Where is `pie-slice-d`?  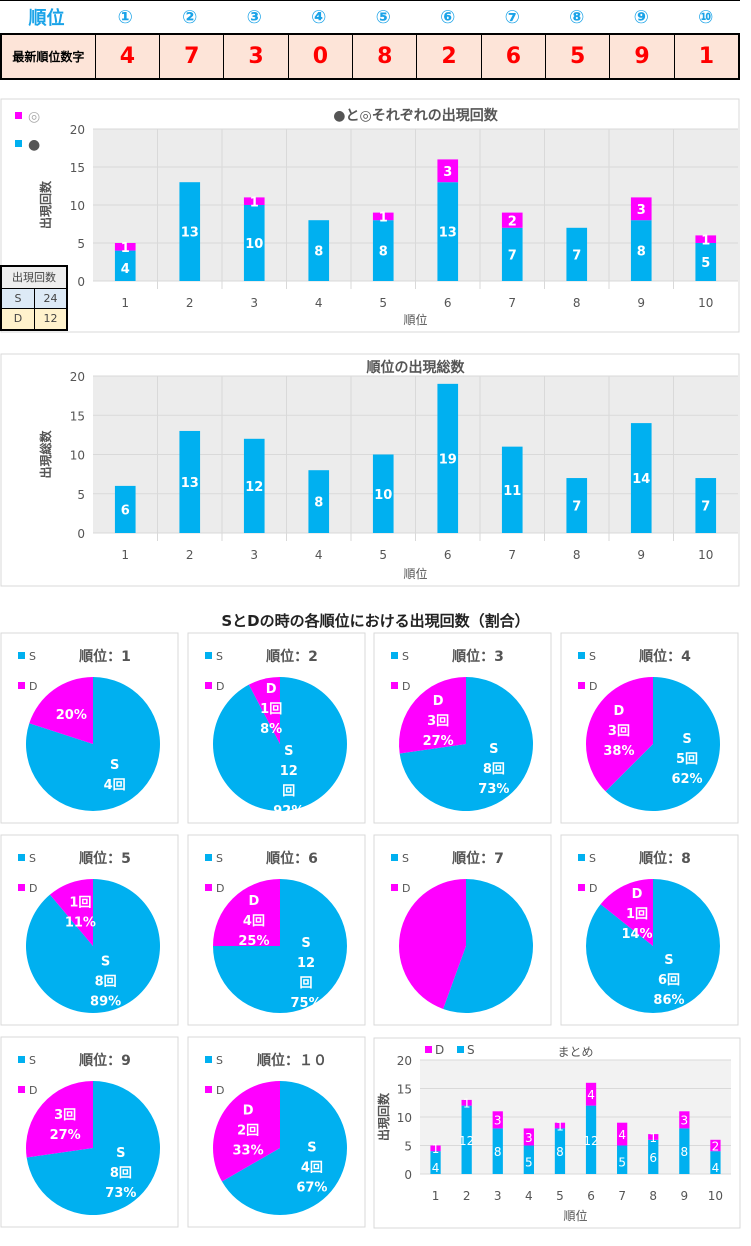
pie-slice-d is located at coordinates (60, 1119).